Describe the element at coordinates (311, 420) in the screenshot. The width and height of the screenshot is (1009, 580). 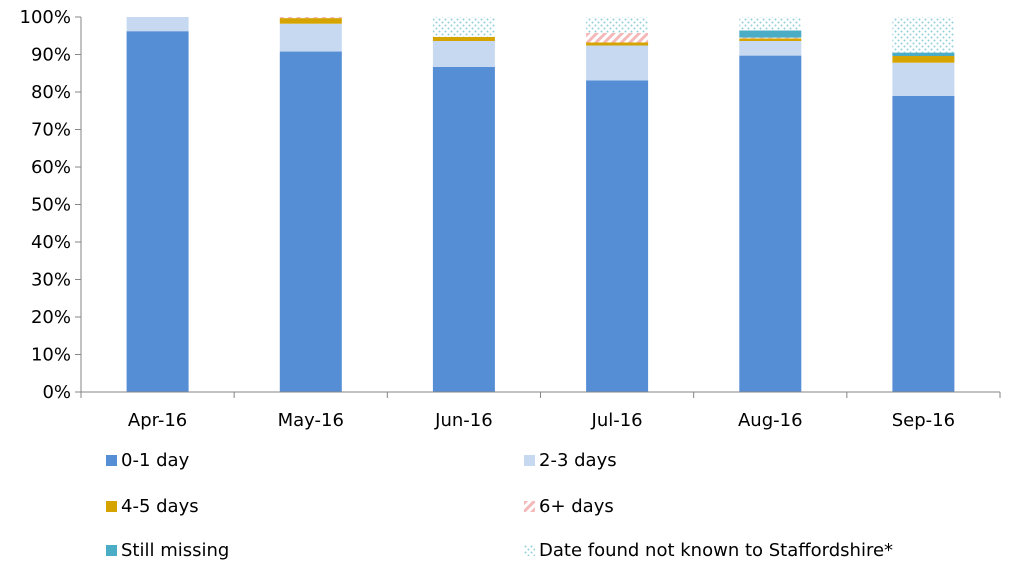
I see `x-tick-label: May-16` at that location.